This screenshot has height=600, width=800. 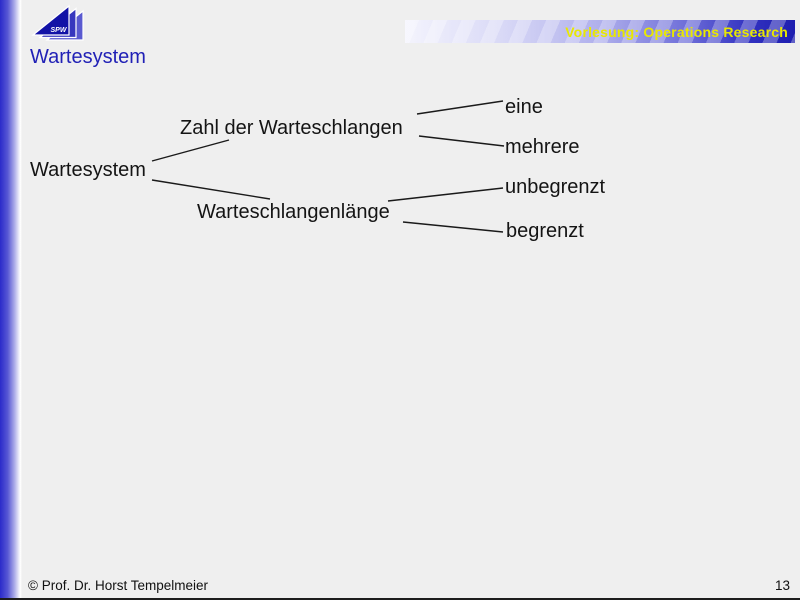 I want to click on footer-copyright: © Prof. Dr. Horst Tempelmeier, so click(x=118, y=585).